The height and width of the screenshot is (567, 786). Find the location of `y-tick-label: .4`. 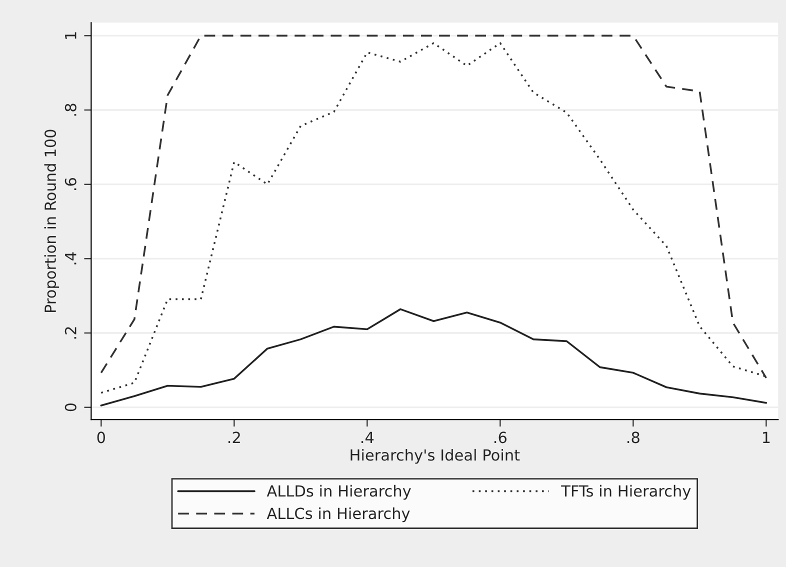

y-tick-label: .4 is located at coordinates (70, 258).